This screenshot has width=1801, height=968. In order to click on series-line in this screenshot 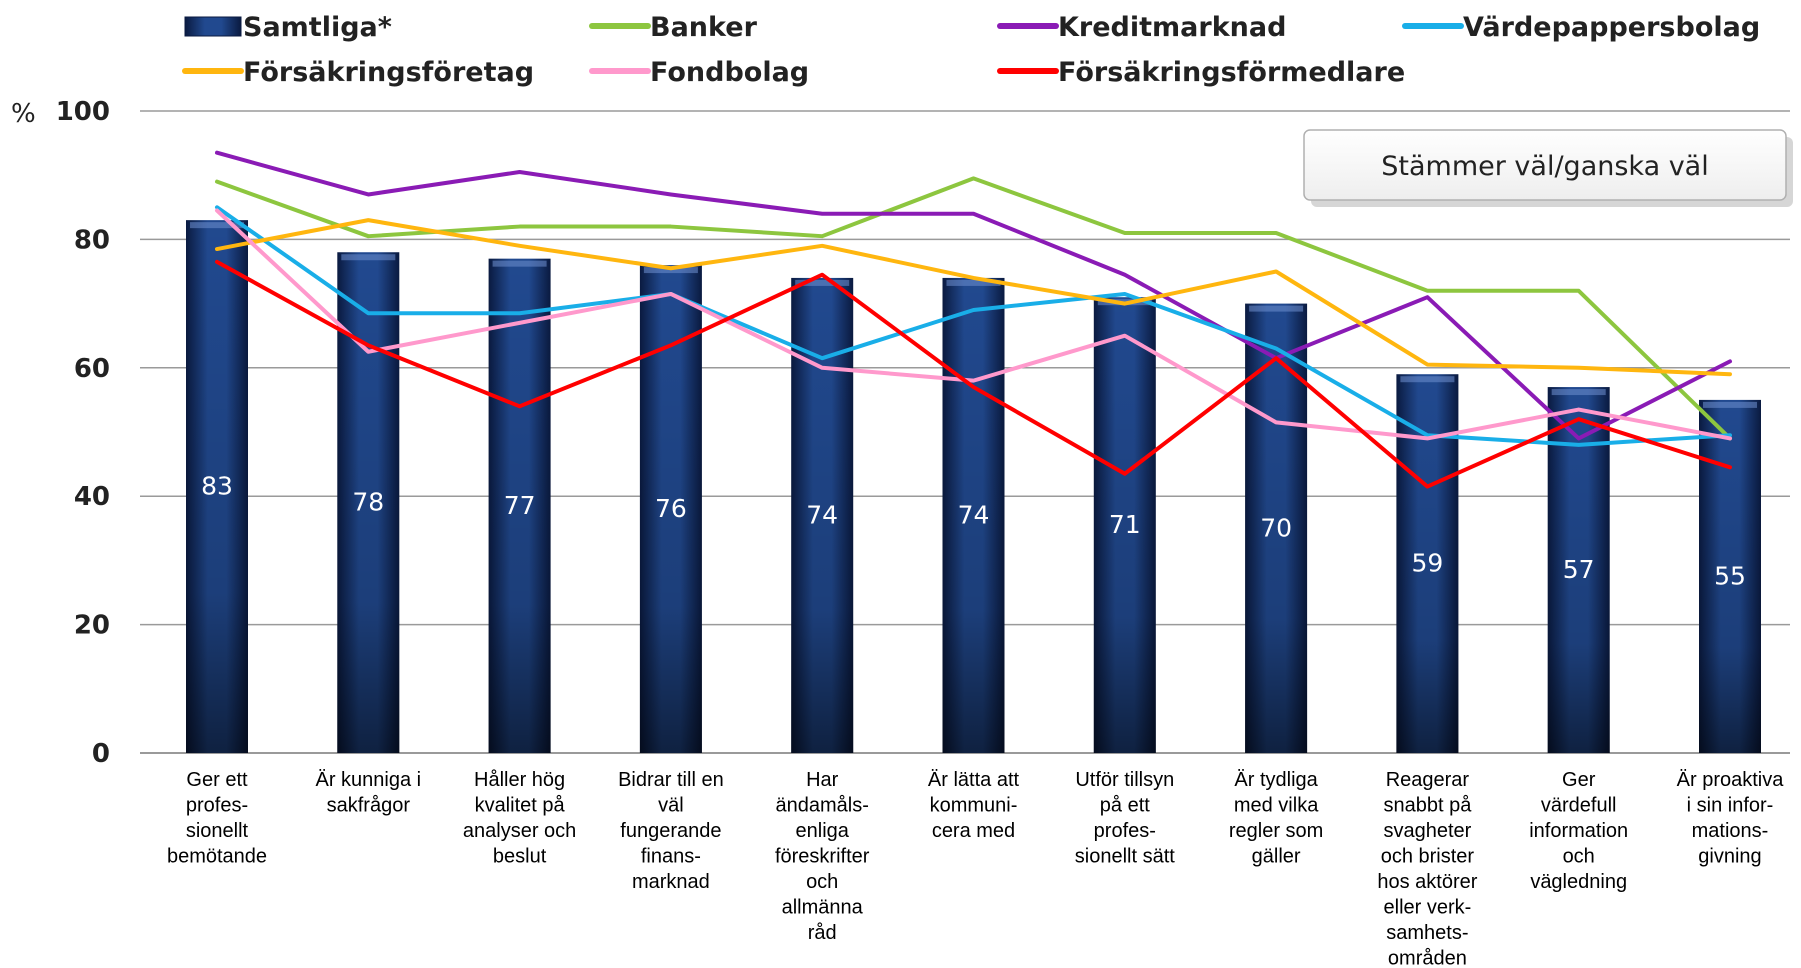, I will do `click(973, 297)`.